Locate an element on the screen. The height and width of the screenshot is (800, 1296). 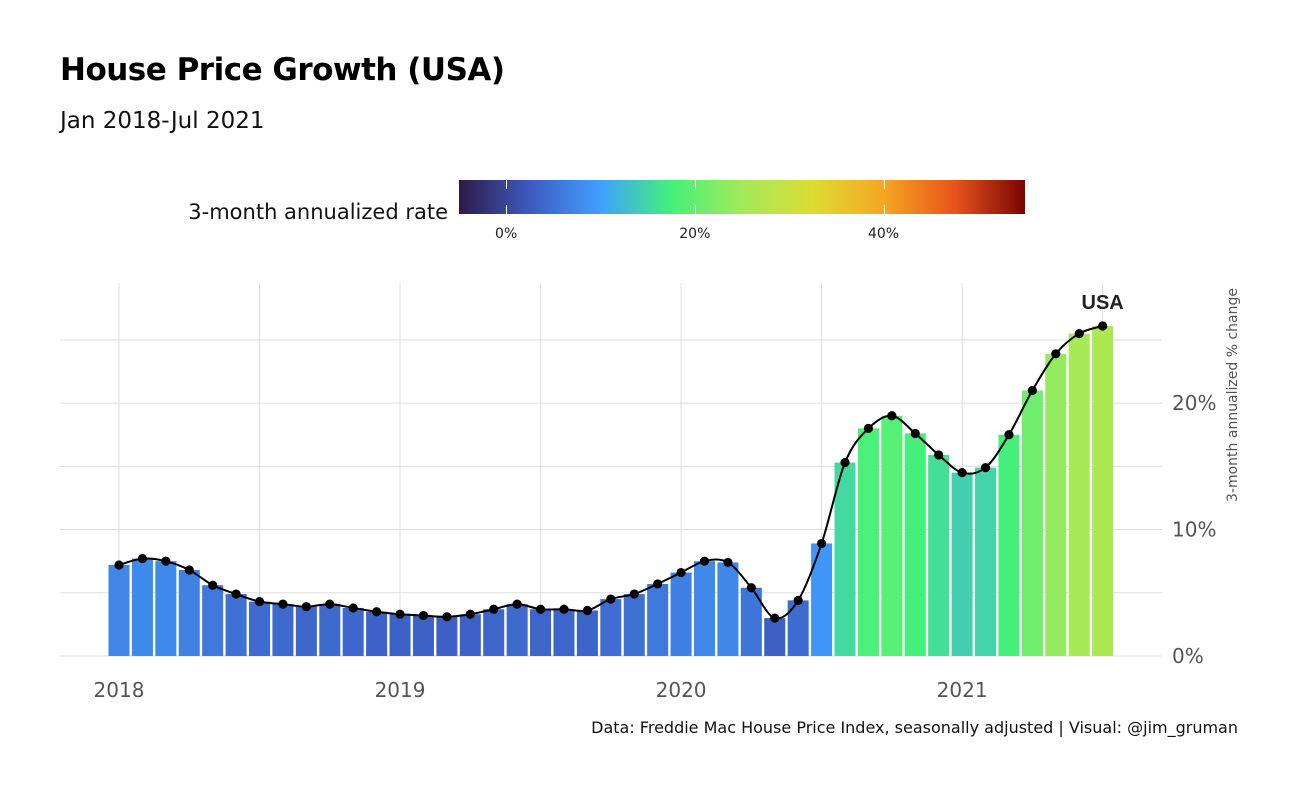
legend-tick-label: 40% is located at coordinates (883, 234).